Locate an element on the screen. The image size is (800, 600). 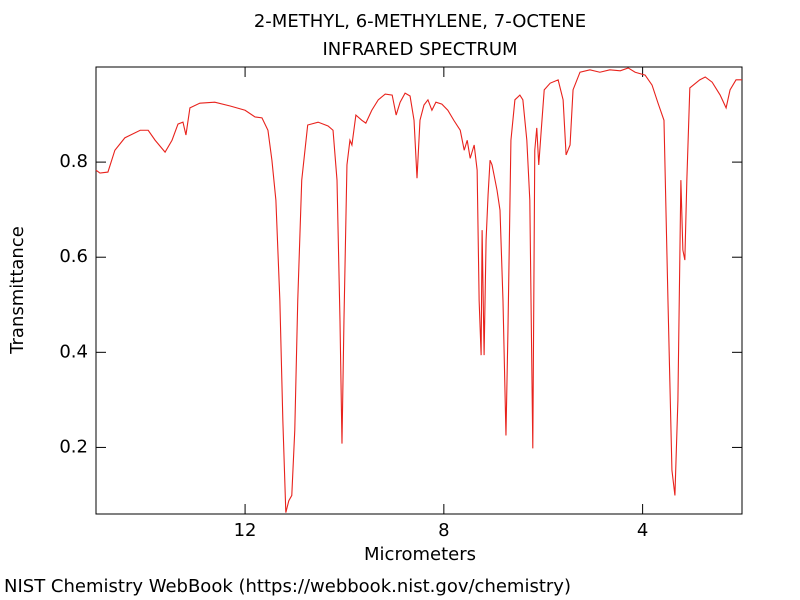
x-tick-label: 8 is located at coordinates (443, 530).